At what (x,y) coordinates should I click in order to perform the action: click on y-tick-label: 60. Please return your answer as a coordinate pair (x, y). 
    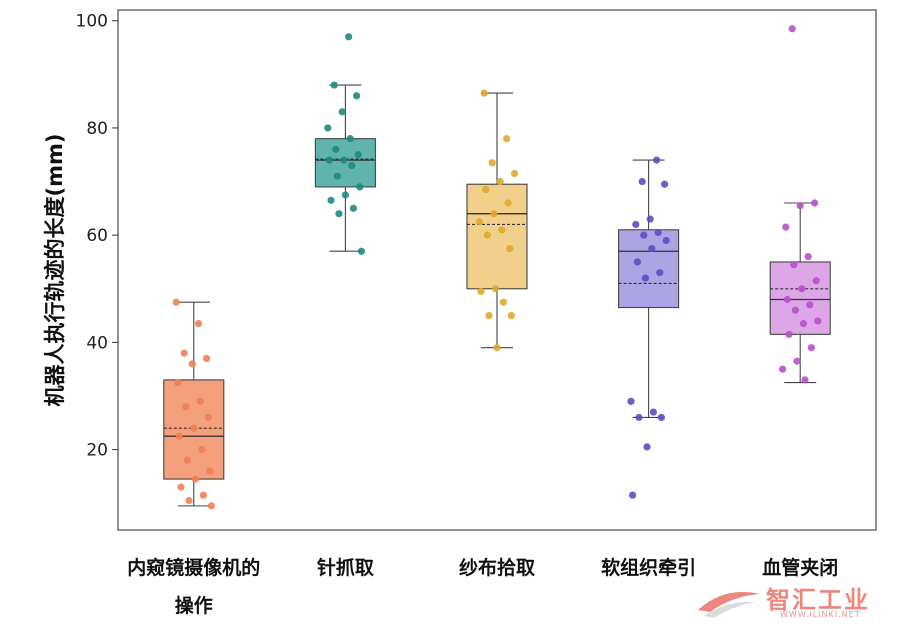
    Looking at the image, I should click on (97, 236).